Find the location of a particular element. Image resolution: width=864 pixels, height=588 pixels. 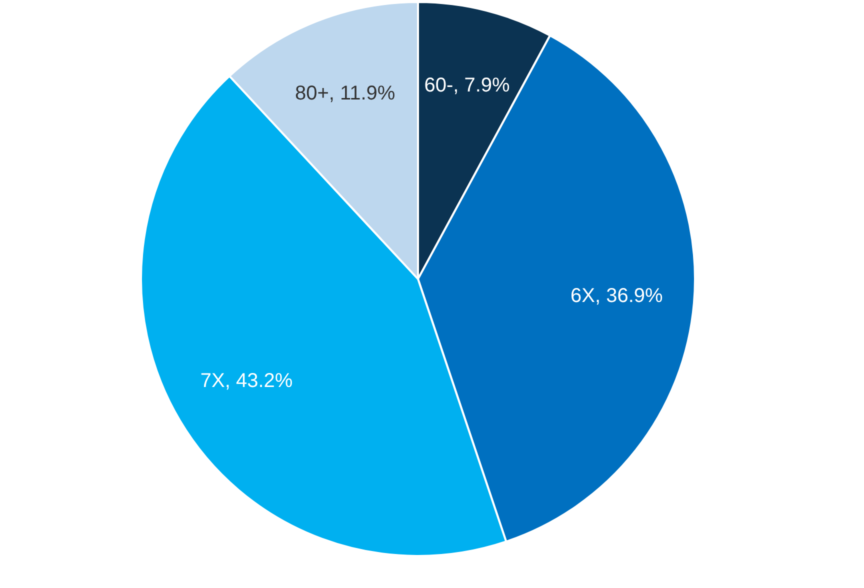

slice-label: 6X, 36.9% is located at coordinates (617, 296).